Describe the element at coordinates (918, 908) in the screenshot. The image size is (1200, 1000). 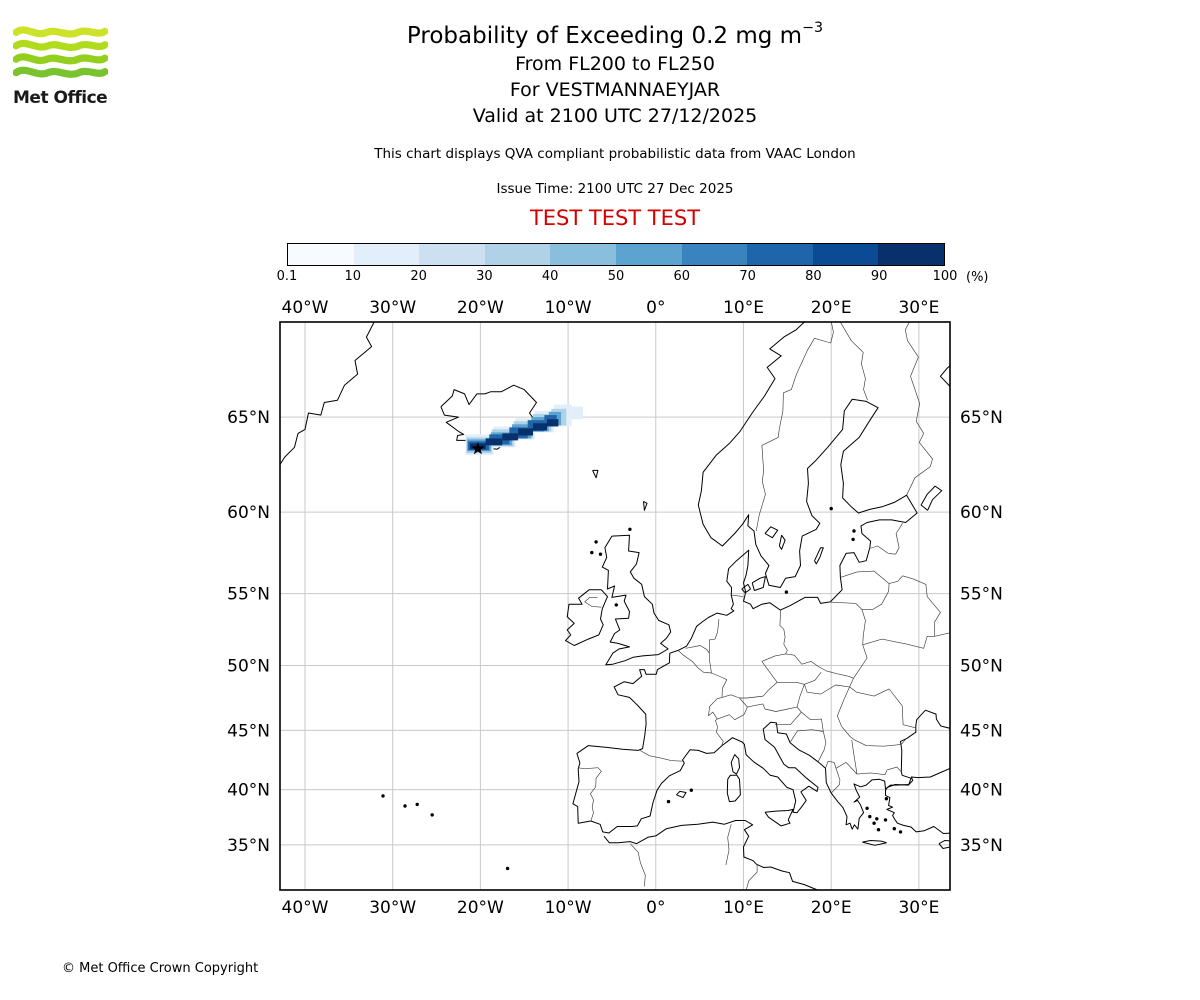
I see `lon-label-bottom: 30°E` at that location.